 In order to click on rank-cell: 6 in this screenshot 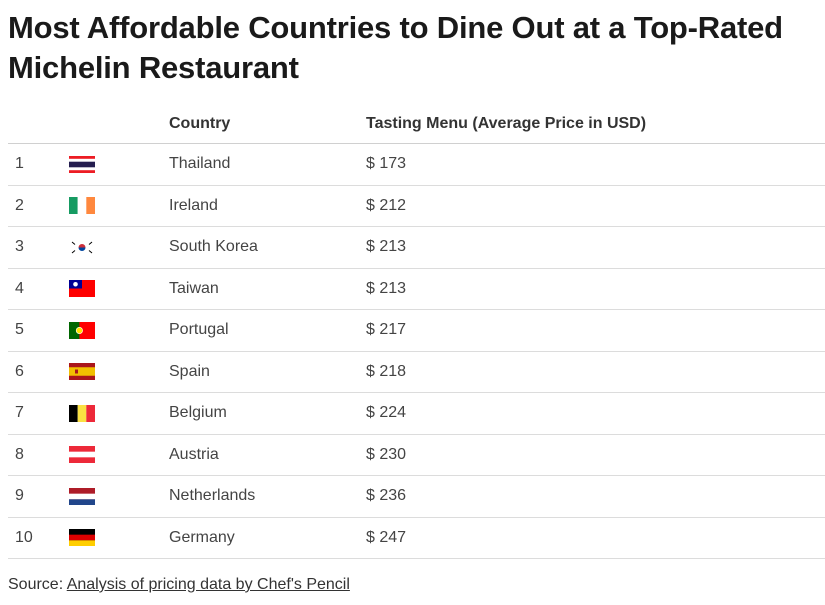, I will do `click(34, 372)`.